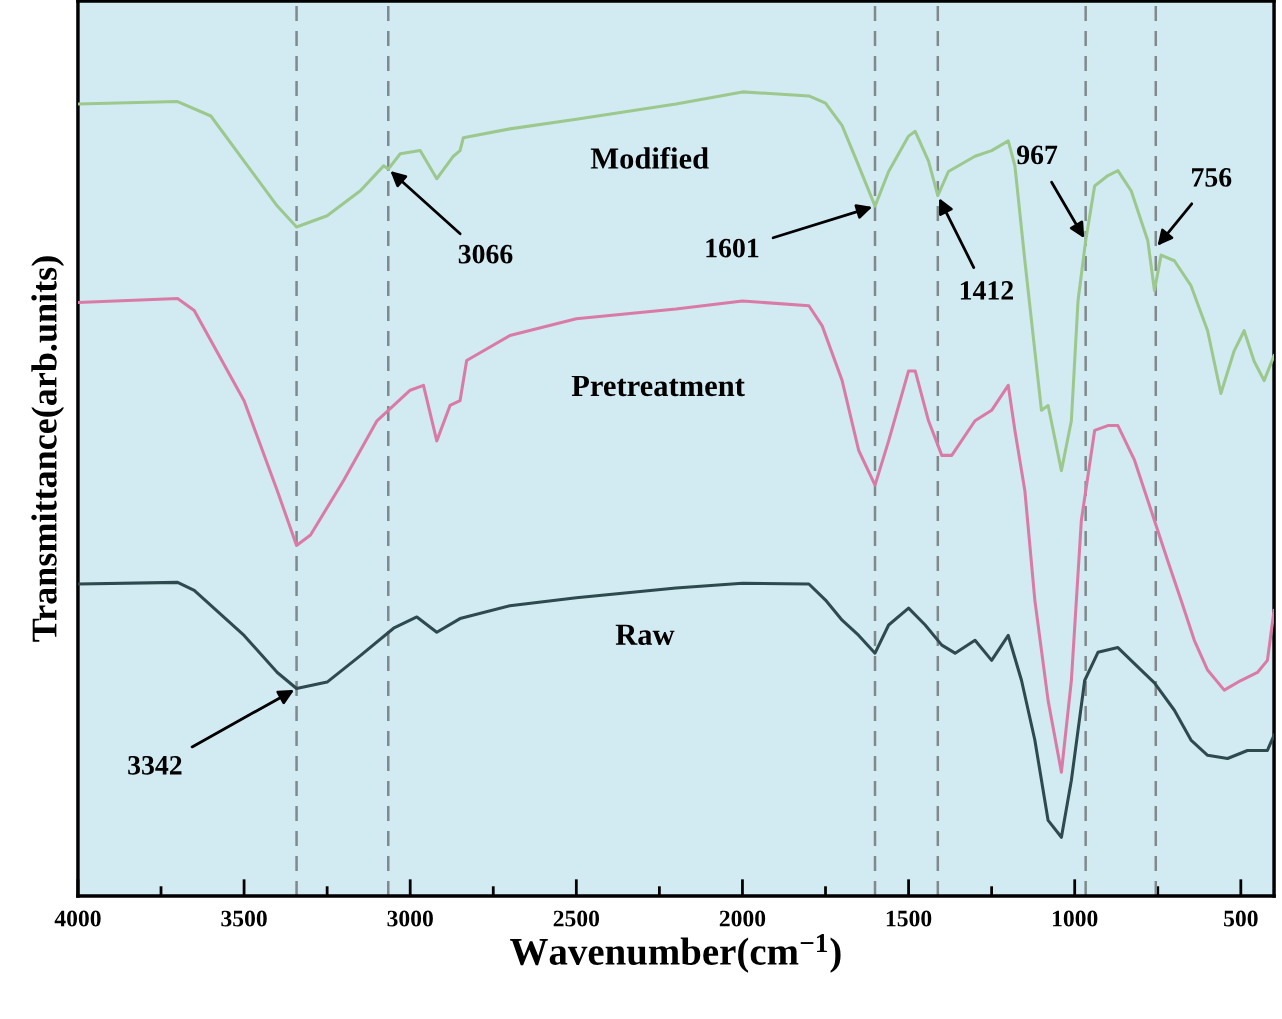 This screenshot has width=1282, height=1019. I want to click on annotation: 3342, so click(155, 765).